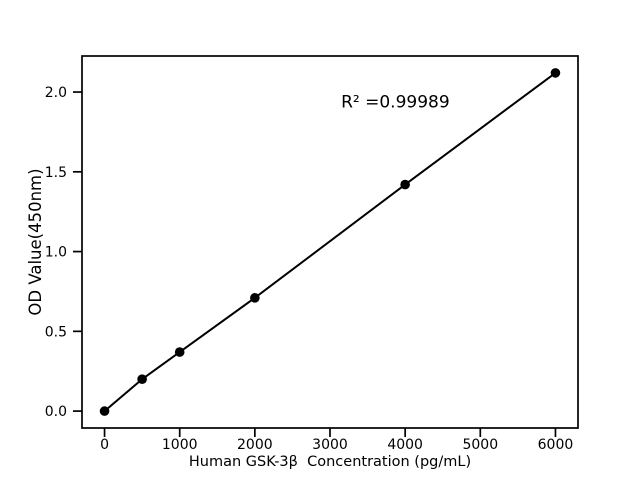  I want to click on x-axis: 0 1000 2000 3000 4000 5000 6000, so click(336, 440).